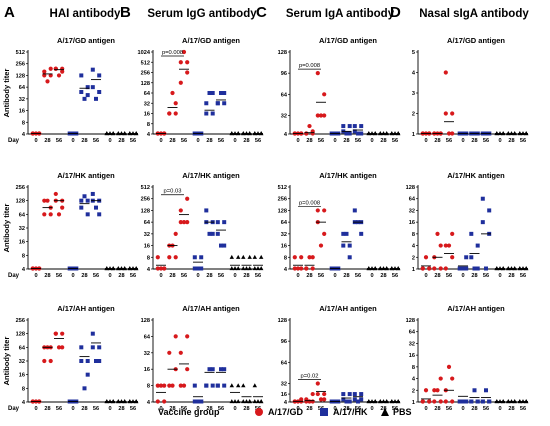 Image resolution: width=550 pixels, height=426 pixels. Describe the element at coordinates (211, 40) in the screenshot. I see `panel-subtitle: A/17/GD antigen` at that location.